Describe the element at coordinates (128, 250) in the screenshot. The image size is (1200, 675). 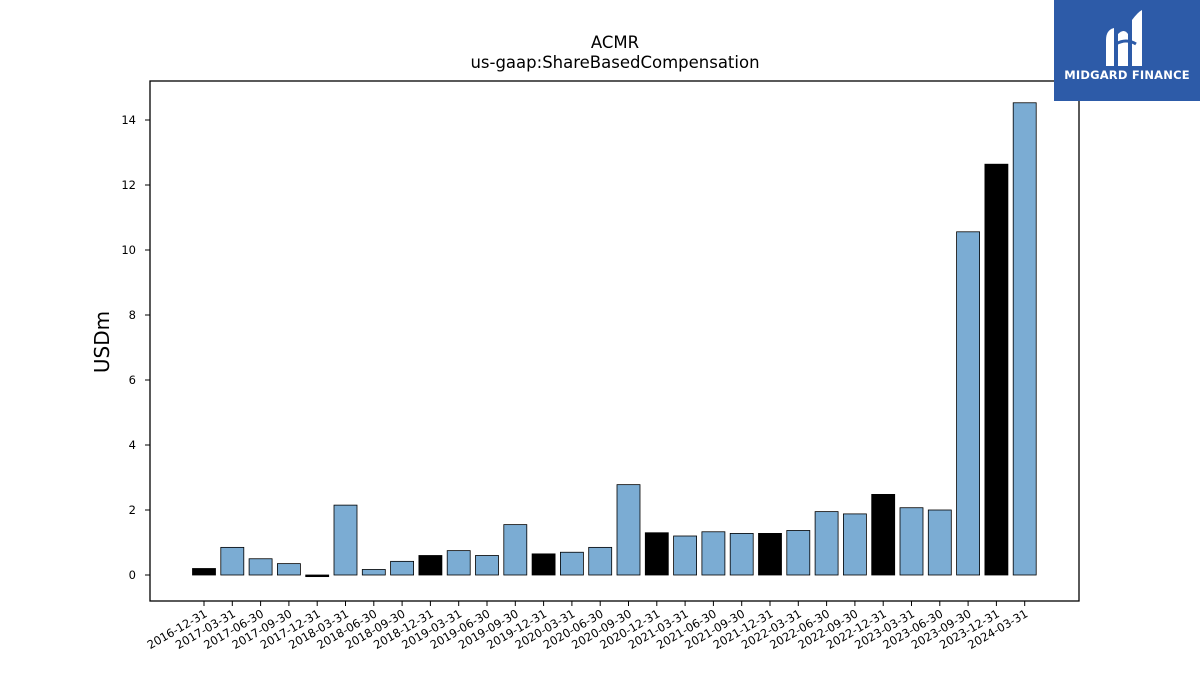
I see `y-tick-label: 10` at that location.